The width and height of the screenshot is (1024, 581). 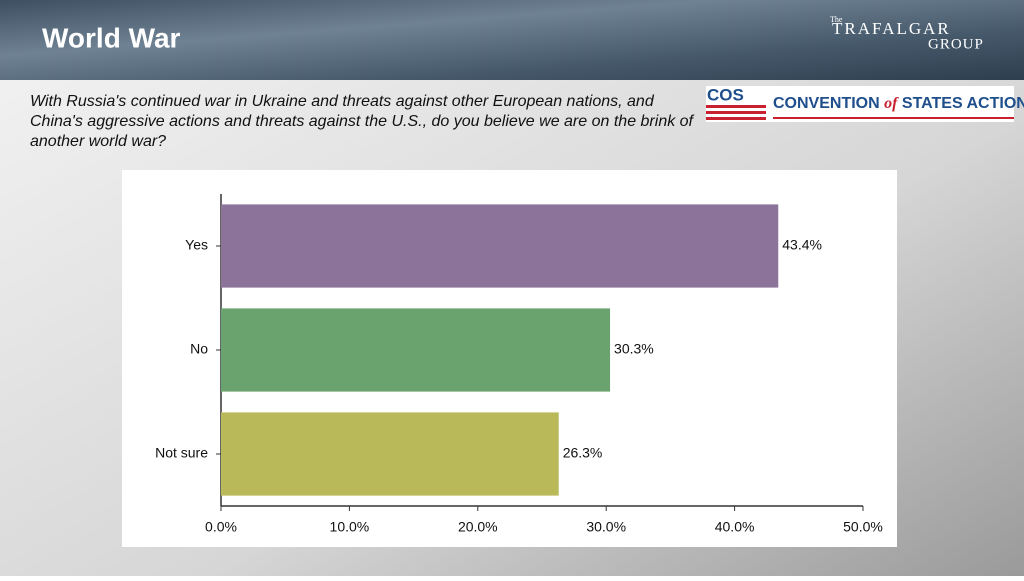 I want to click on logo-group: GROUP, so click(x=956, y=44).